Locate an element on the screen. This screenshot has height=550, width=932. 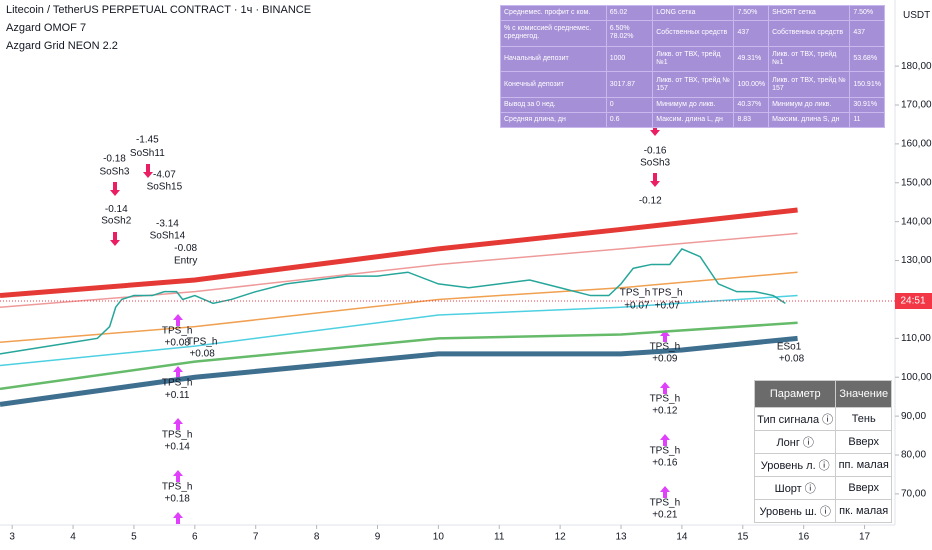
table-cell: Значение is located at coordinates (863, 394).